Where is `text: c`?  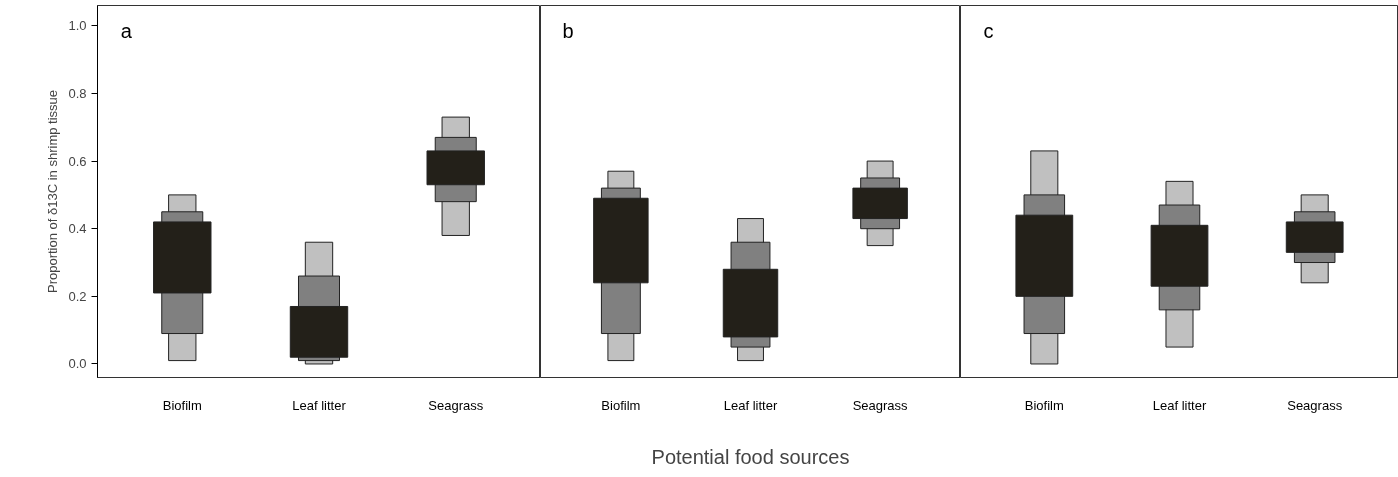 text: c is located at coordinates (988, 30).